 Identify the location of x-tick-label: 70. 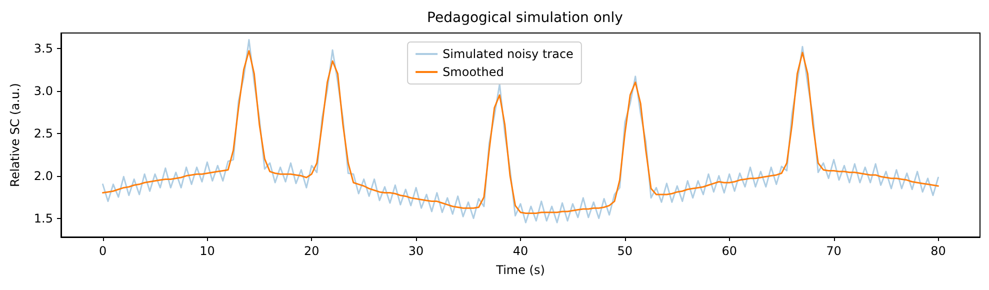
(834, 251).